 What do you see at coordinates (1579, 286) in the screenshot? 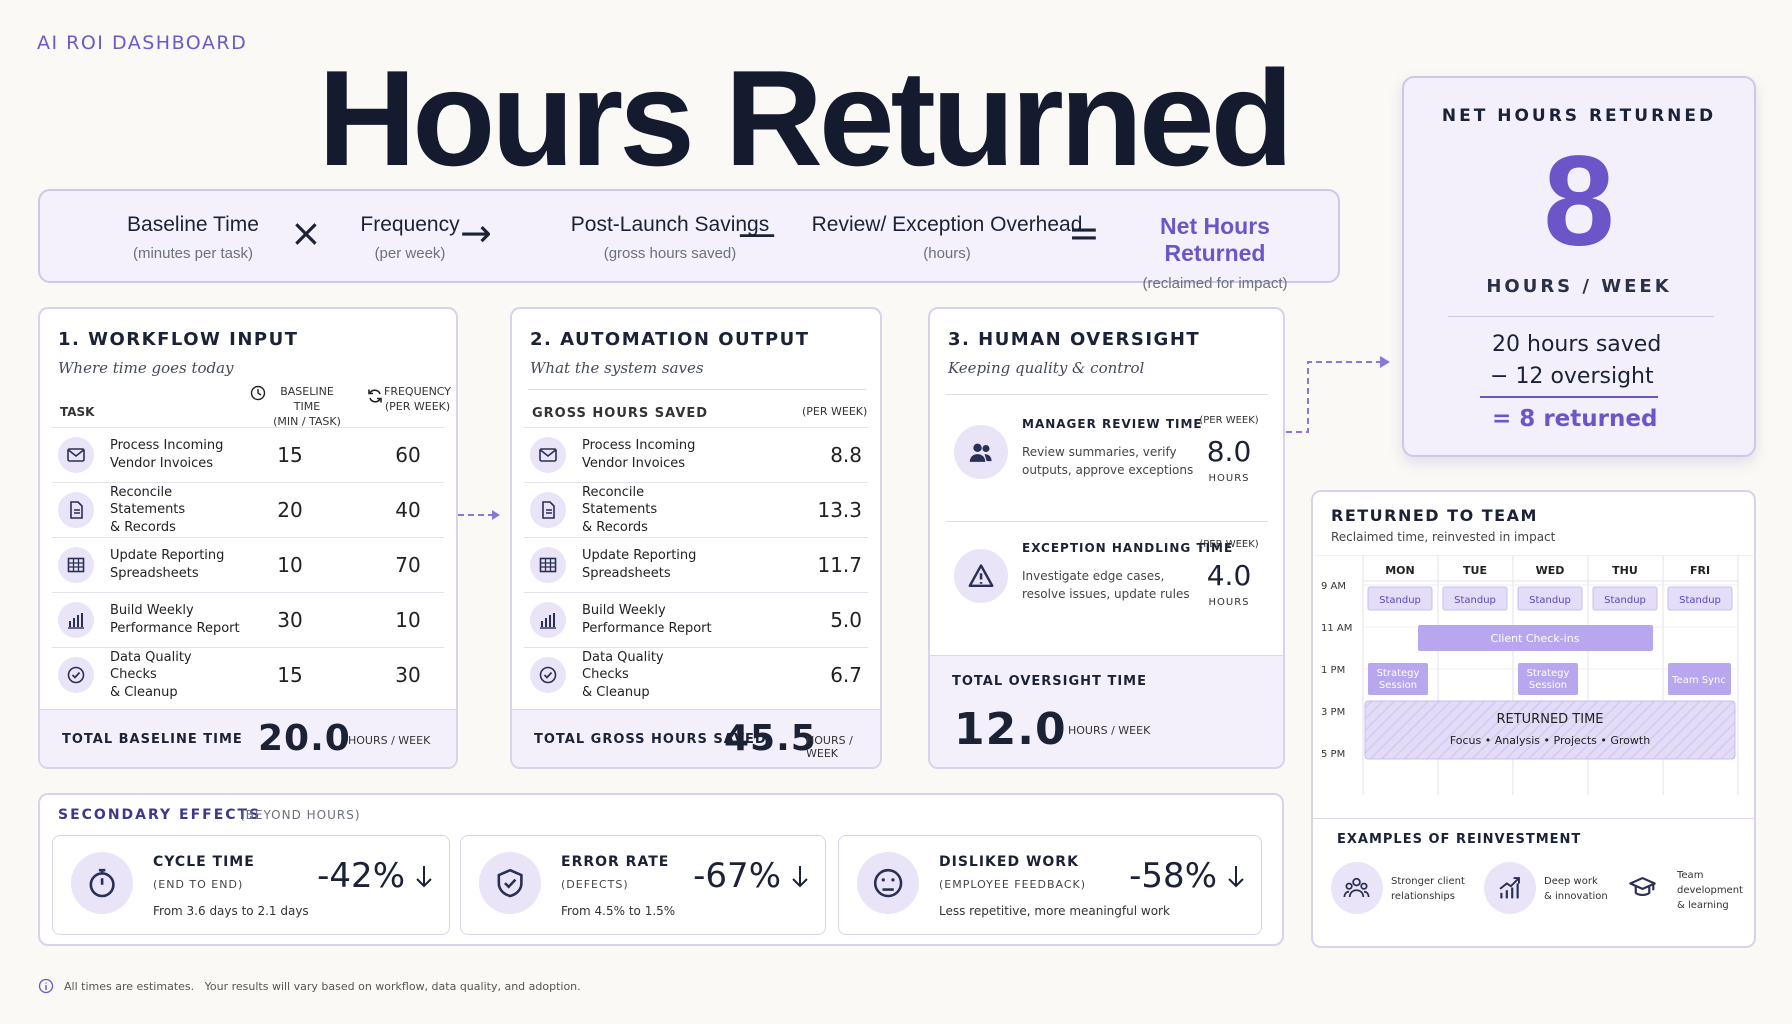
I see `net-unit: HOURS / WEEK` at bounding box center [1579, 286].